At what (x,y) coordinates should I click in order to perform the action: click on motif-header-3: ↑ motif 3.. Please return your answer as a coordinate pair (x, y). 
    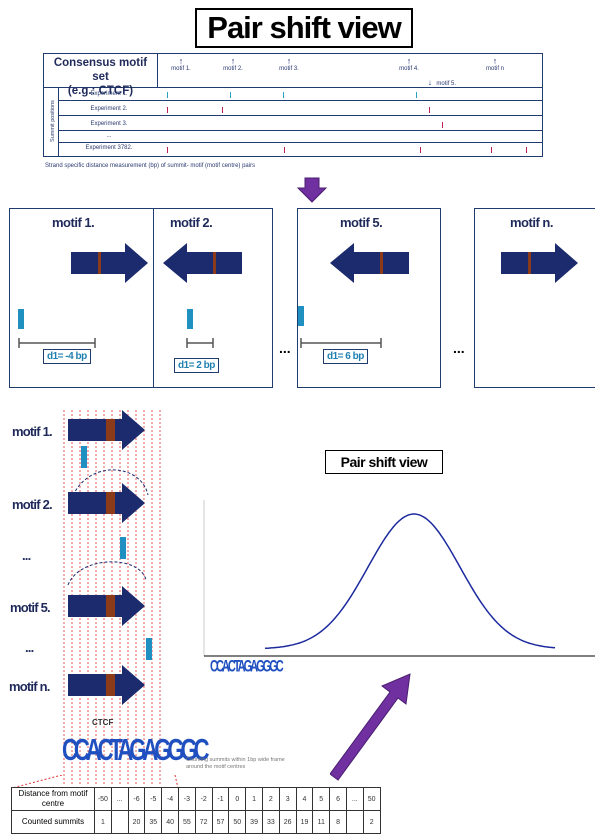
    Looking at the image, I should click on (289, 64).